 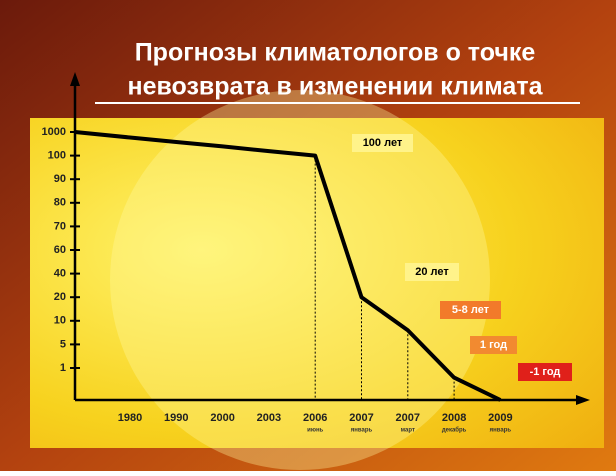 I want to click on x-sublabel: июнь, so click(x=315, y=431).